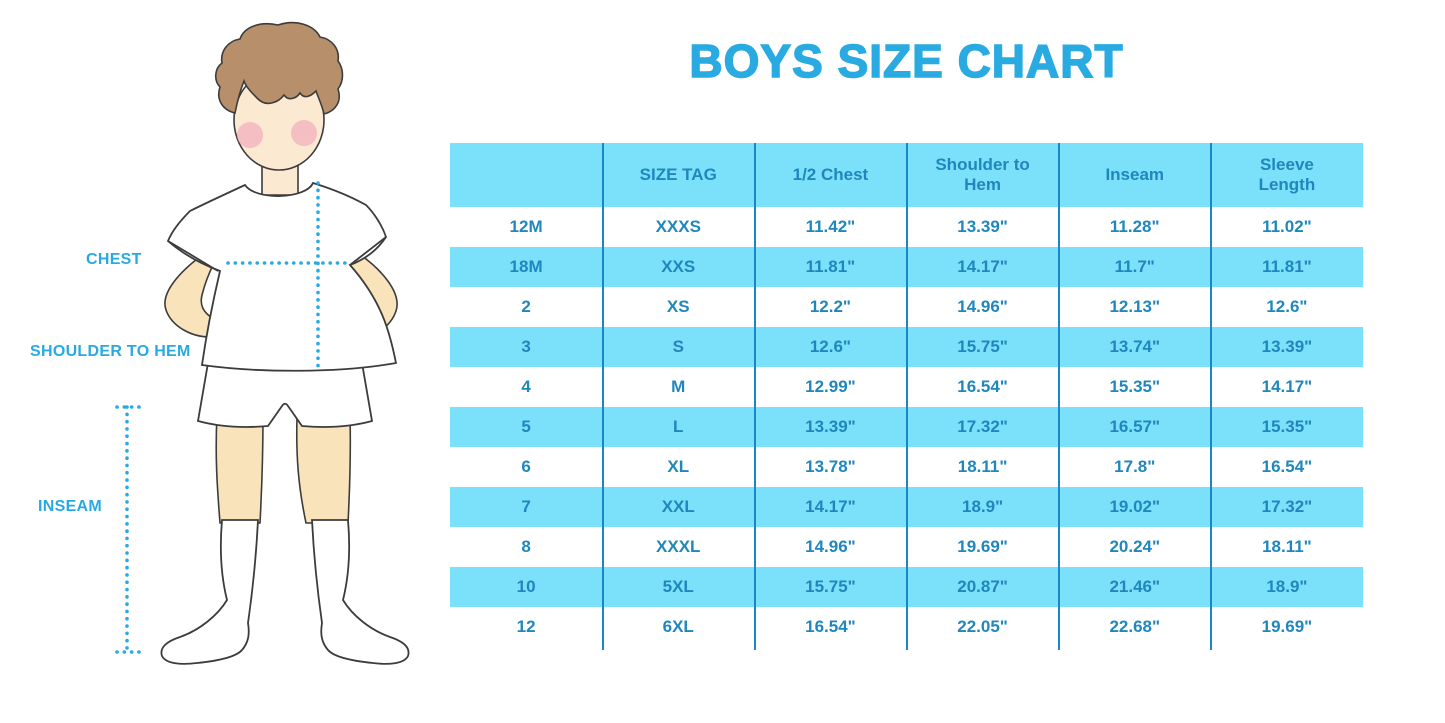  Describe the element at coordinates (678, 507) in the screenshot. I see `table-cell: XXL` at that location.